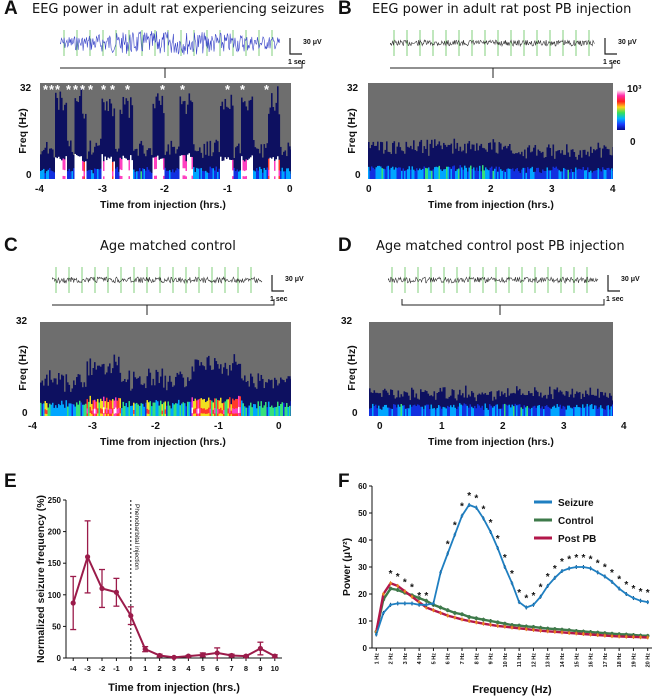 The height and width of the screenshot is (700, 661). What do you see at coordinates (362, 594) in the screenshot?
I see `y-tick-label: 20` at bounding box center [362, 594].